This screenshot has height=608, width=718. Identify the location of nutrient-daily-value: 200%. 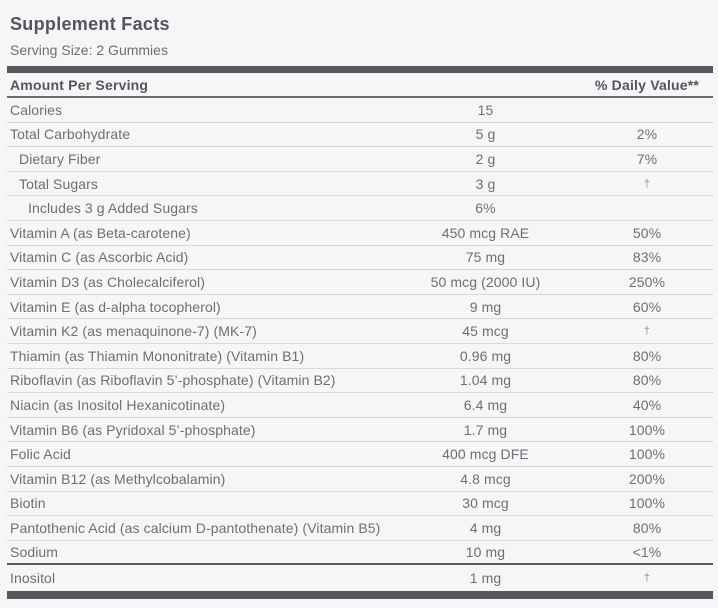
(647, 478).